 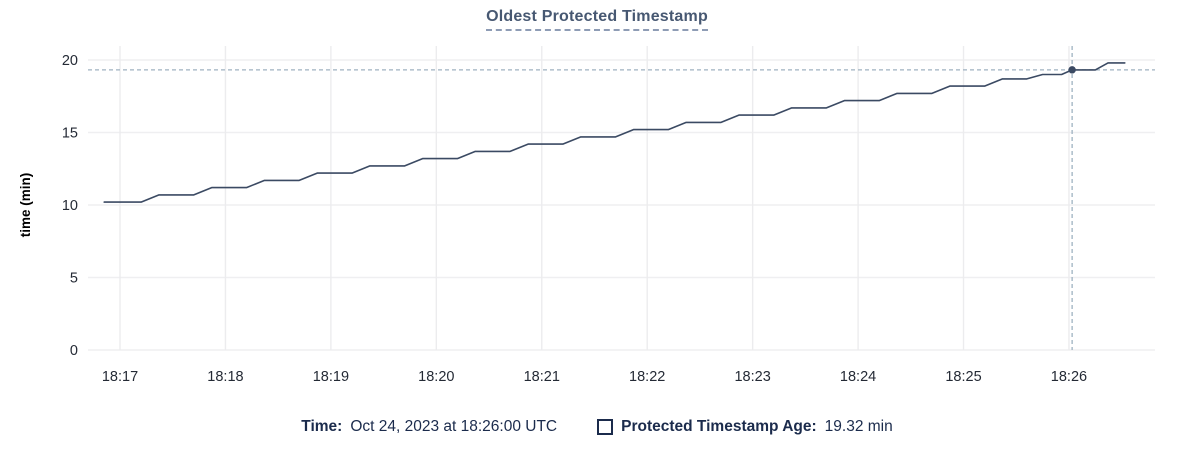 What do you see at coordinates (454, 426) in the screenshot?
I see `legend-time-value: Oct 24, 2023 at 18:26:00 UTC` at bounding box center [454, 426].